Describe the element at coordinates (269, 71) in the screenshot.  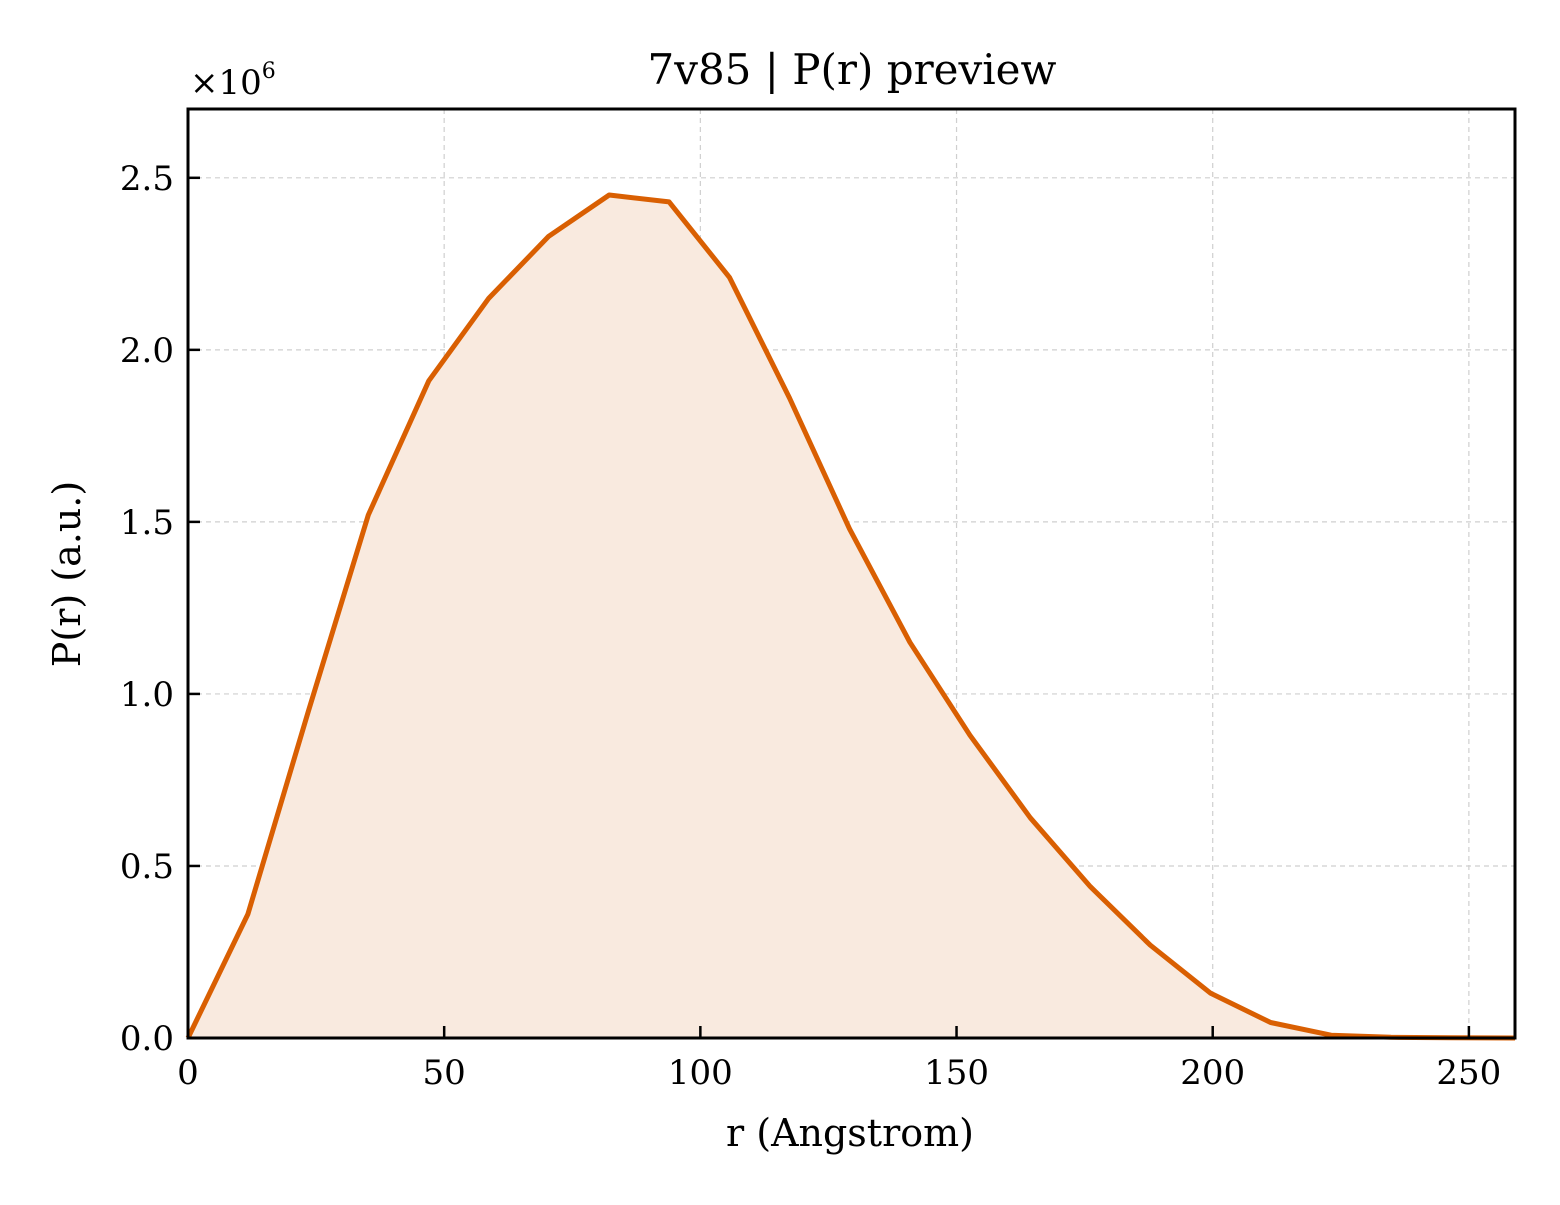
I see `multiplier-exponent: 6` at that location.